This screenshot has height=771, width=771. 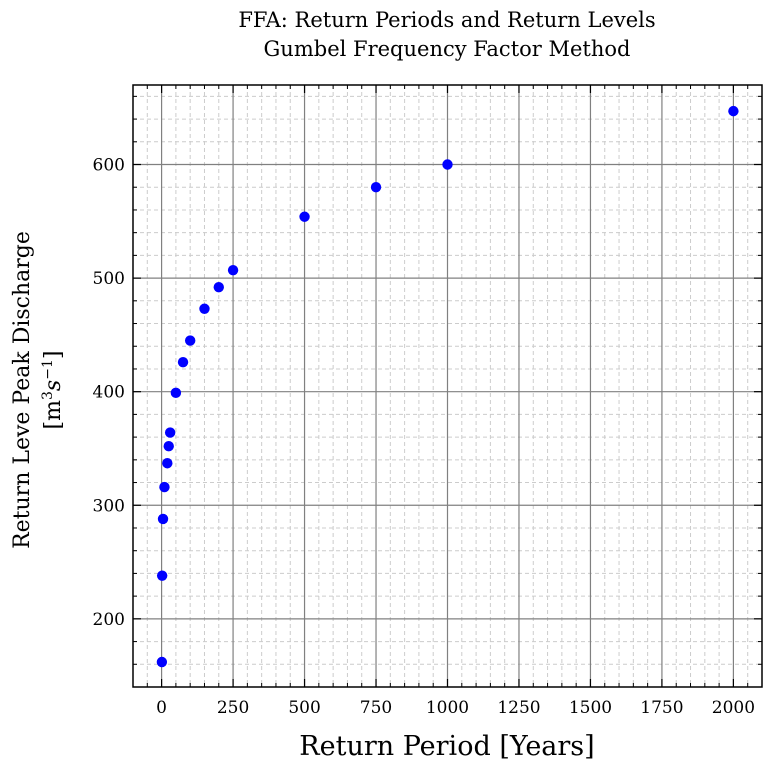 I want to click on x-tick-label: 250, so click(x=233, y=708).